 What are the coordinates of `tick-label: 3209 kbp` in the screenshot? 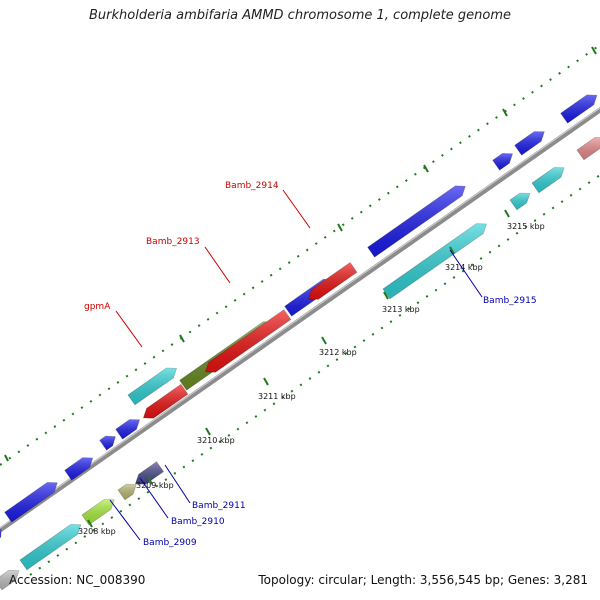 It's located at (155, 485).